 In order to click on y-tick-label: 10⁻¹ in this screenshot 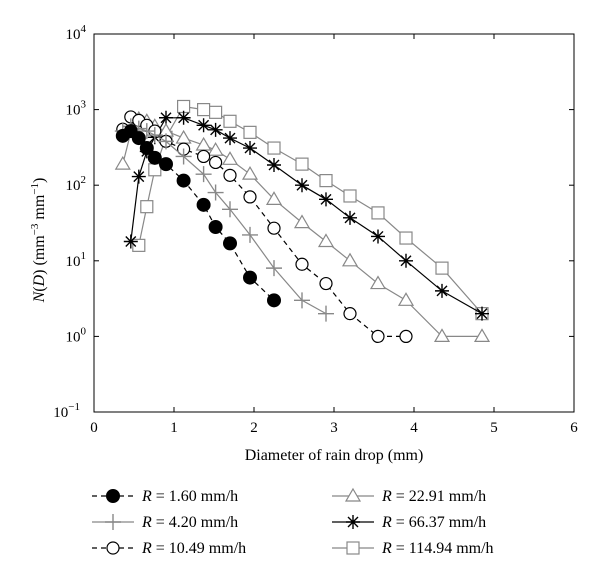, I will do `click(66, 411)`.